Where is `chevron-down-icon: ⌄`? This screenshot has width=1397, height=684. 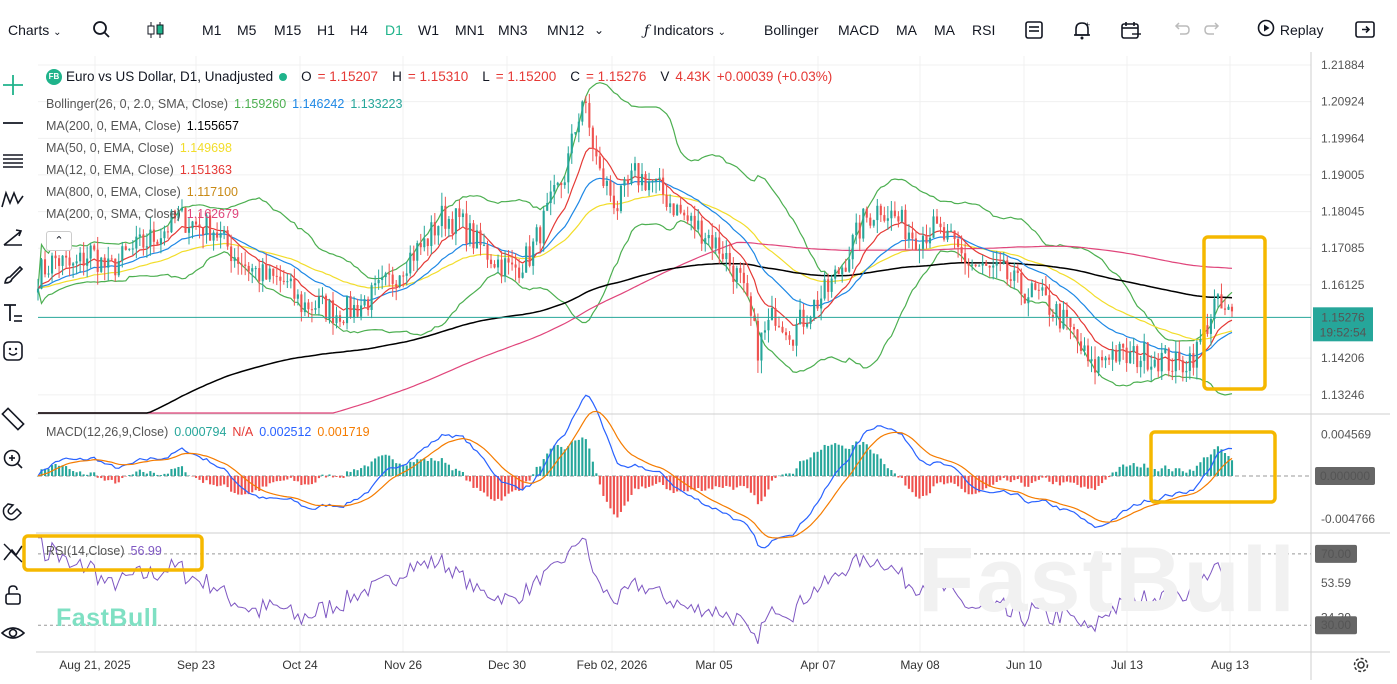 chevron-down-icon: ⌄ is located at coordinates (722, 32).